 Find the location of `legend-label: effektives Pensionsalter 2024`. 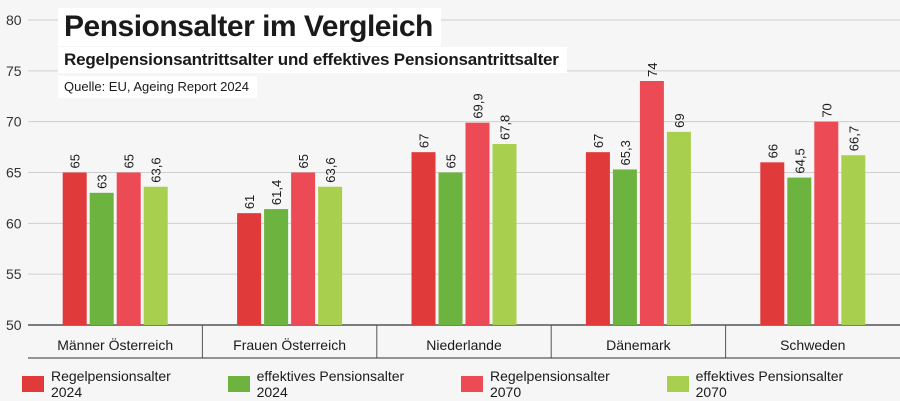

legend-label: effektives Pensionsalter 2024 is located at coordinates (330, 384).